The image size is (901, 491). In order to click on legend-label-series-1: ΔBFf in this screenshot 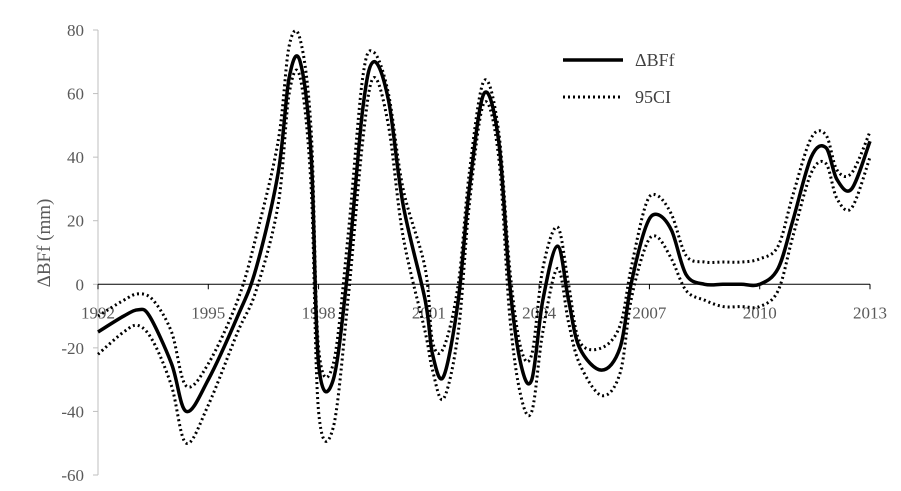, I will do `click(655, 60)`.